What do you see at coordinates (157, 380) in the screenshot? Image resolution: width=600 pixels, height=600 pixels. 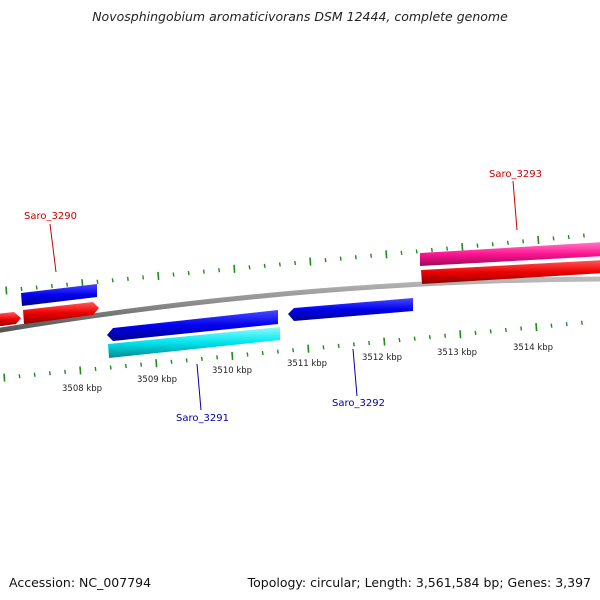 I see `scale-label: 3509 kbp` at bounding box center [157, 380].